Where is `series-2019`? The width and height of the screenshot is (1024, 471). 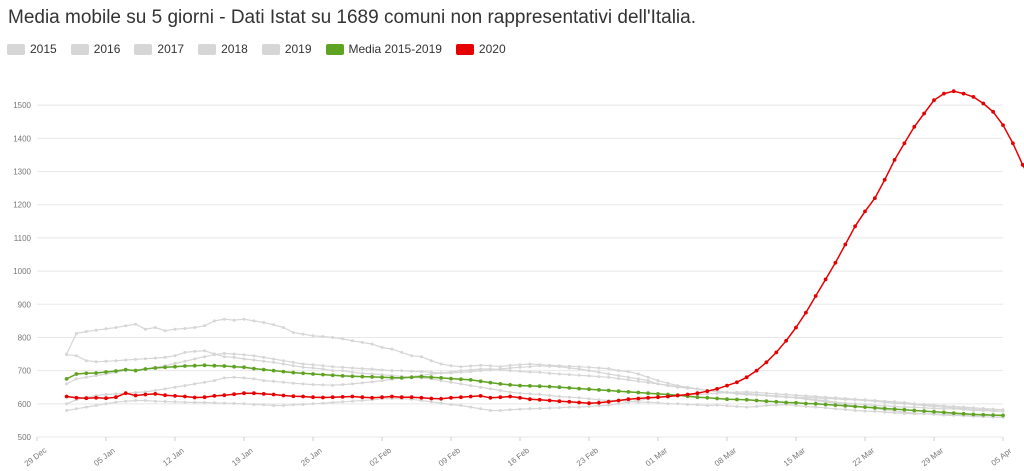 series-2019 is located at coordinates (535, 393).